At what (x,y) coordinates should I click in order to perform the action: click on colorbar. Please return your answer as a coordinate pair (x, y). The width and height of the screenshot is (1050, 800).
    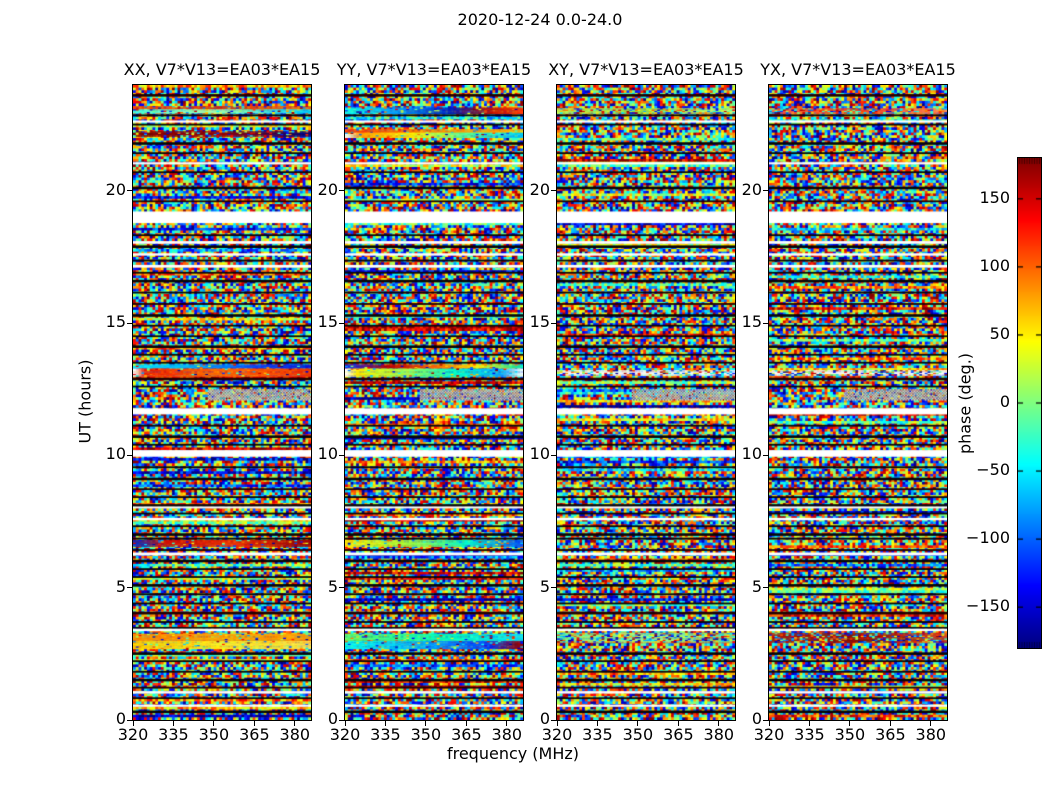
    Looking at the image, I should click on (1029, 403).